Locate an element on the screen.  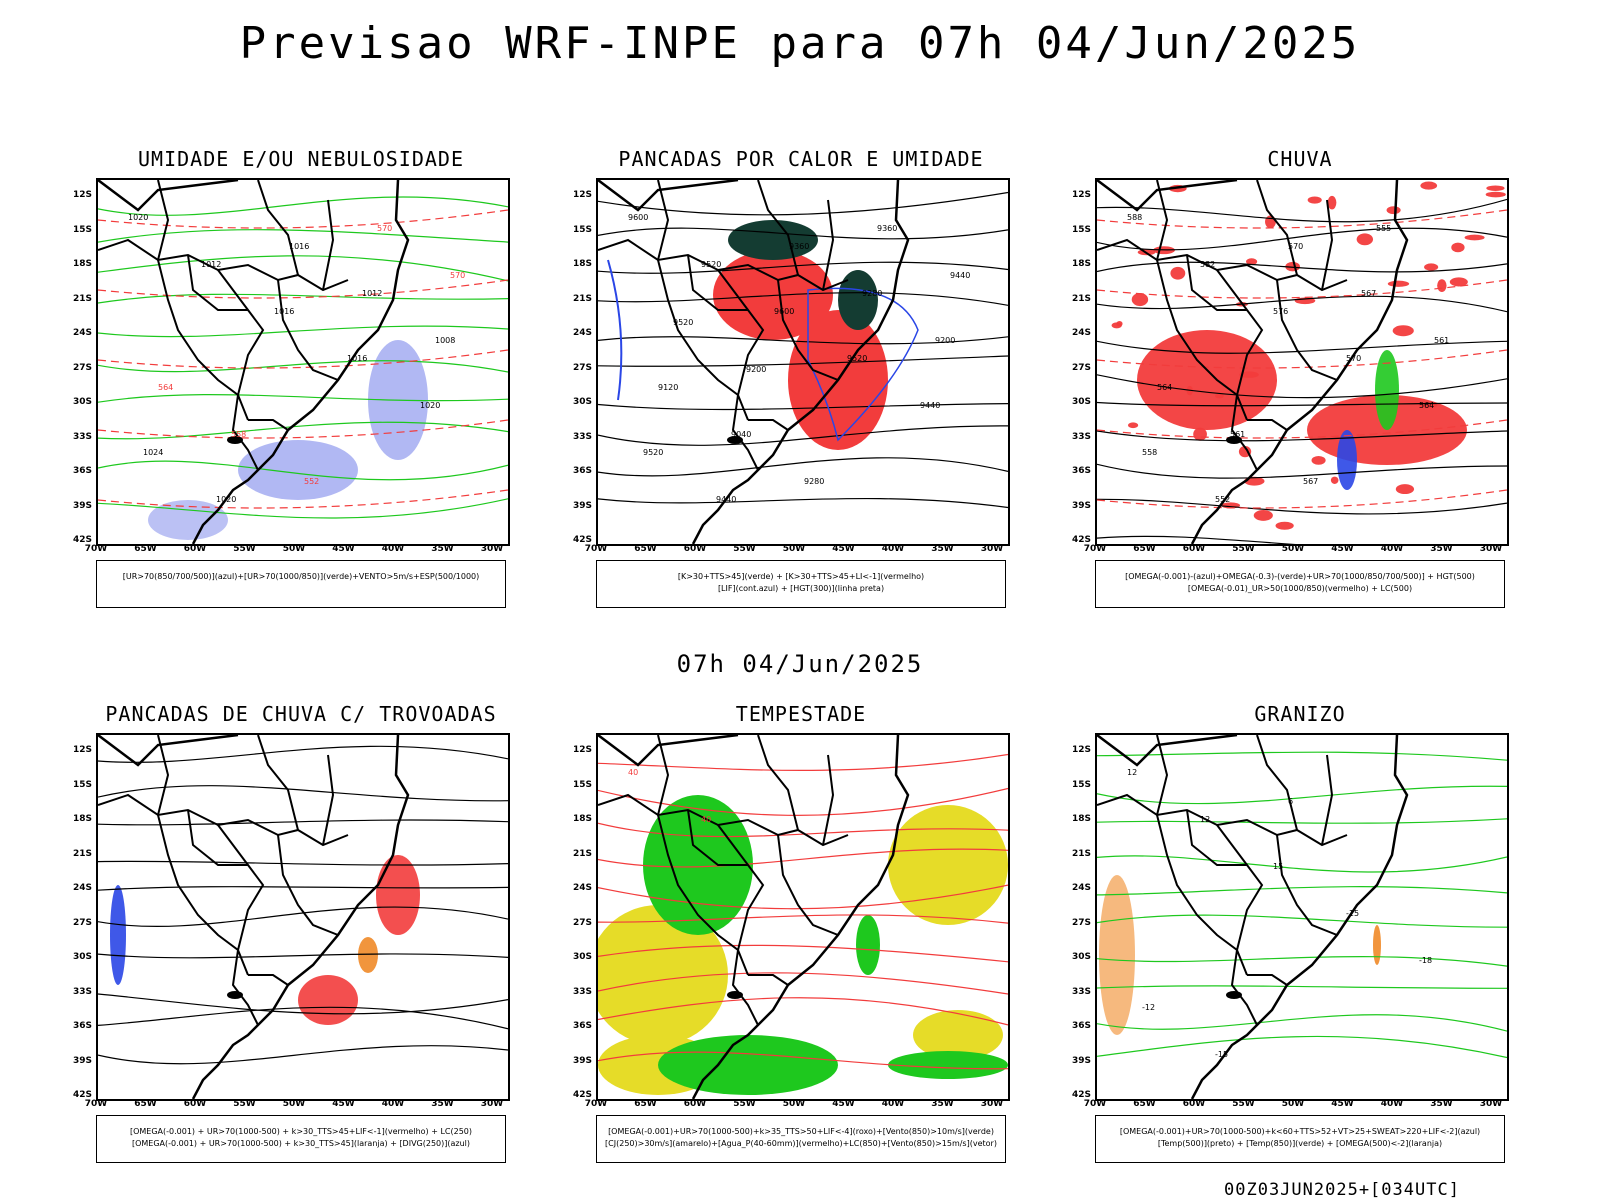
forecast-map is located at coordinates (303, 917).